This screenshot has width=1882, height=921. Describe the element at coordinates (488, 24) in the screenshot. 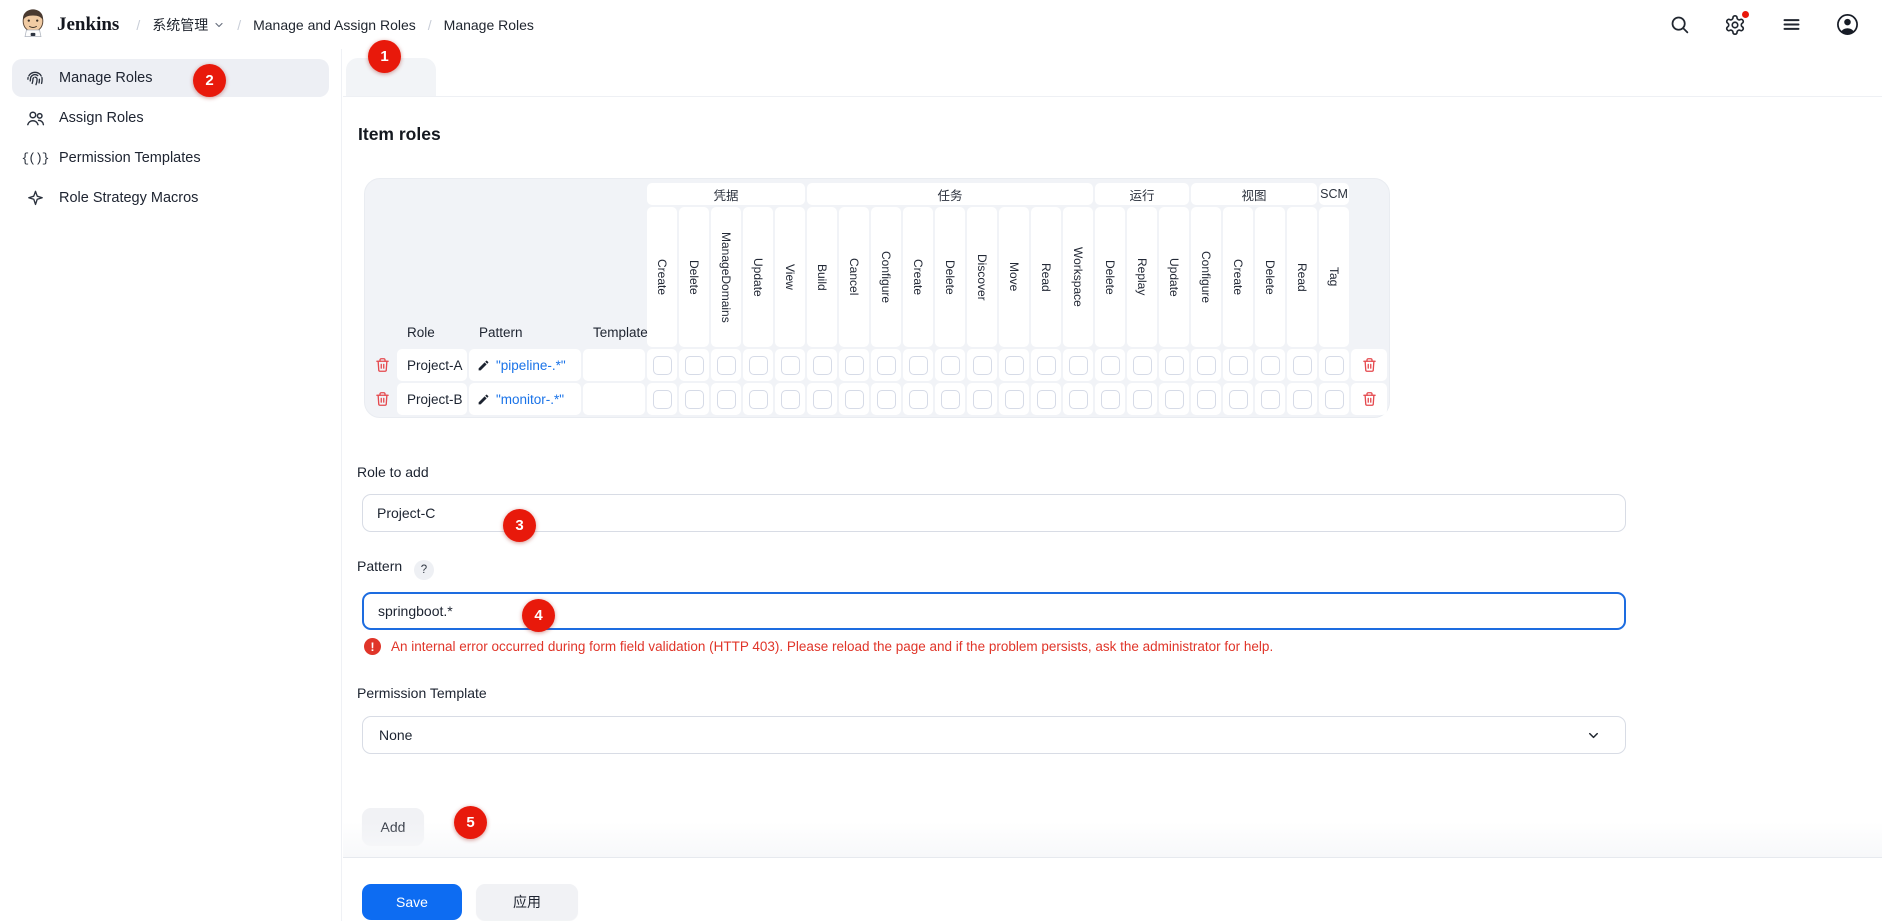

I see `breadcrumb-manage-roles: Manage Roles` at that location.